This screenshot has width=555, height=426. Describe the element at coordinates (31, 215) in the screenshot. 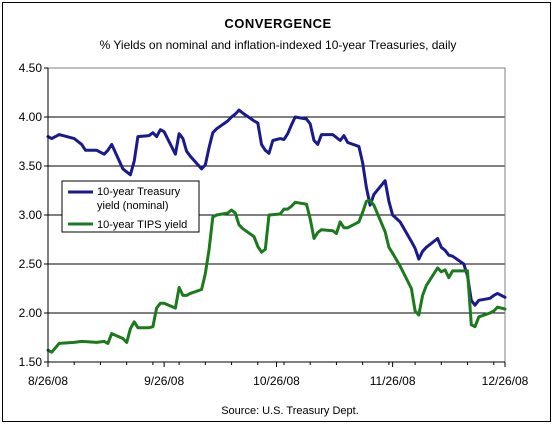

I see `y-tick-label: 3.00` at that location.